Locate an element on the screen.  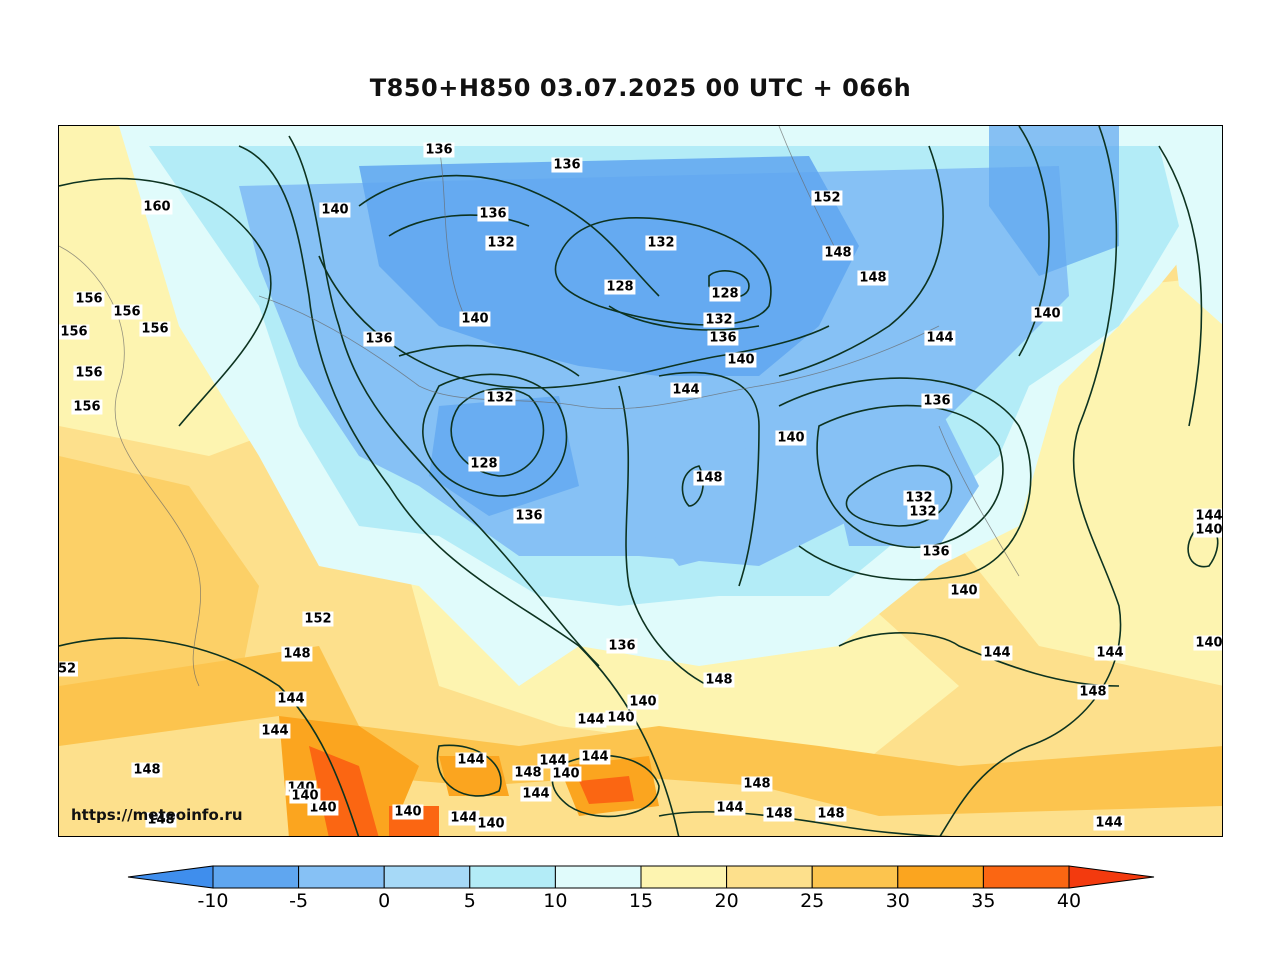
colorbar-tick-label: -10 is located at coordinates (213, 901).